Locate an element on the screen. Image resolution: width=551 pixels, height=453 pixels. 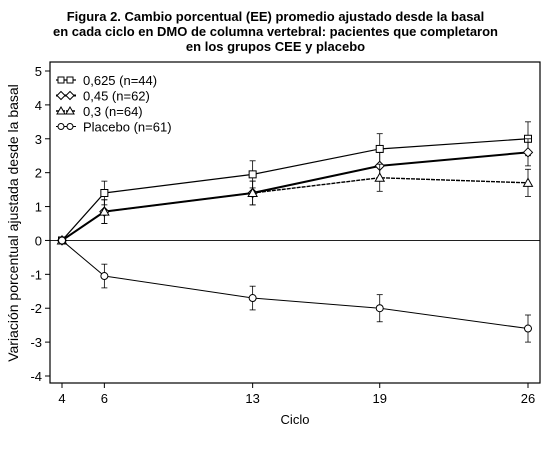
y-tick-label: -2 is located at coordinates (36, 308).